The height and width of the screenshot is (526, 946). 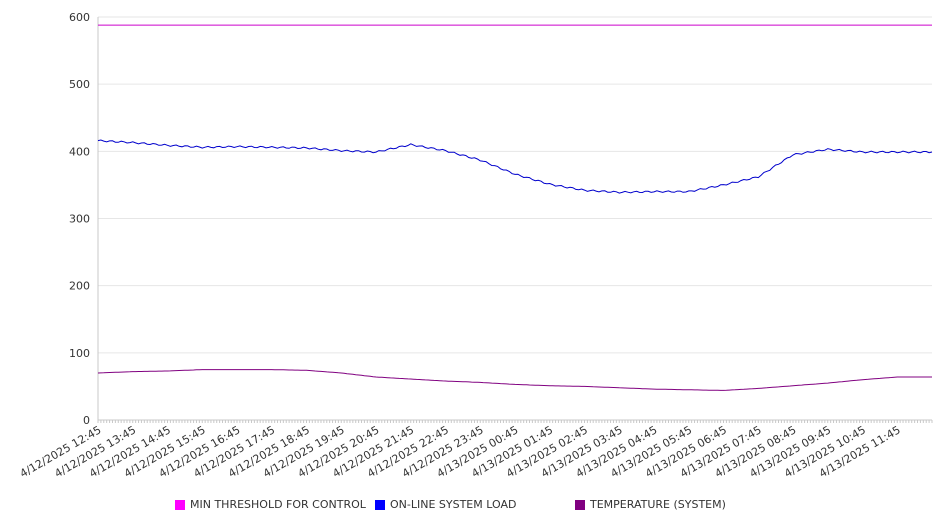 I want to click on legend-item-system-load: ON-LINE SYSTEM LOAD, so click(x=445, y=504).